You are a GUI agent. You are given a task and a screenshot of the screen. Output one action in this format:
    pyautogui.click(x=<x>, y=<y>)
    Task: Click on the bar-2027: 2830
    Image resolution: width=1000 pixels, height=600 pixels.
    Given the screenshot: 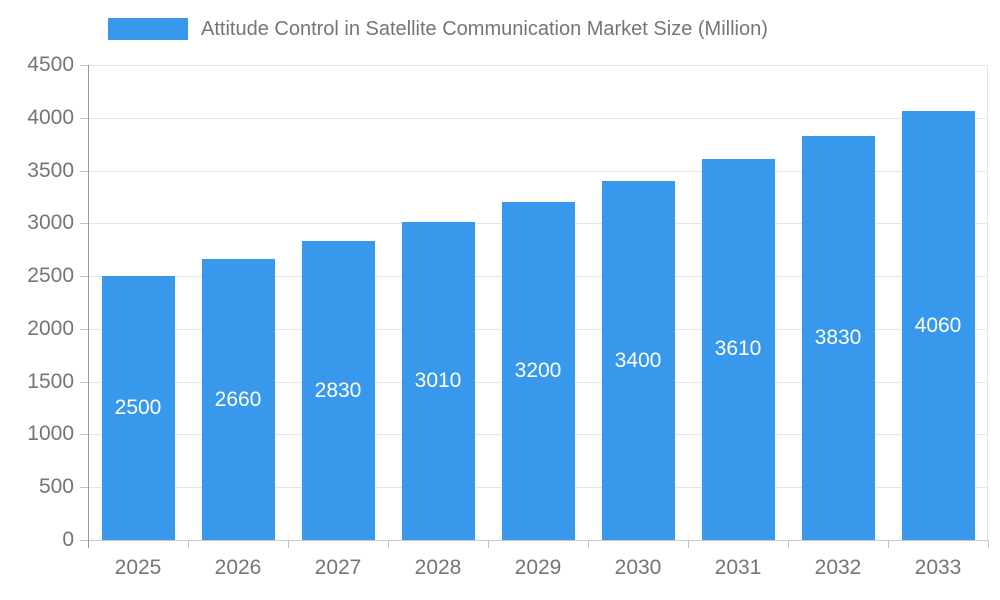 What is the action you would take?
    pyautogui.click(x=338, y=390)
    